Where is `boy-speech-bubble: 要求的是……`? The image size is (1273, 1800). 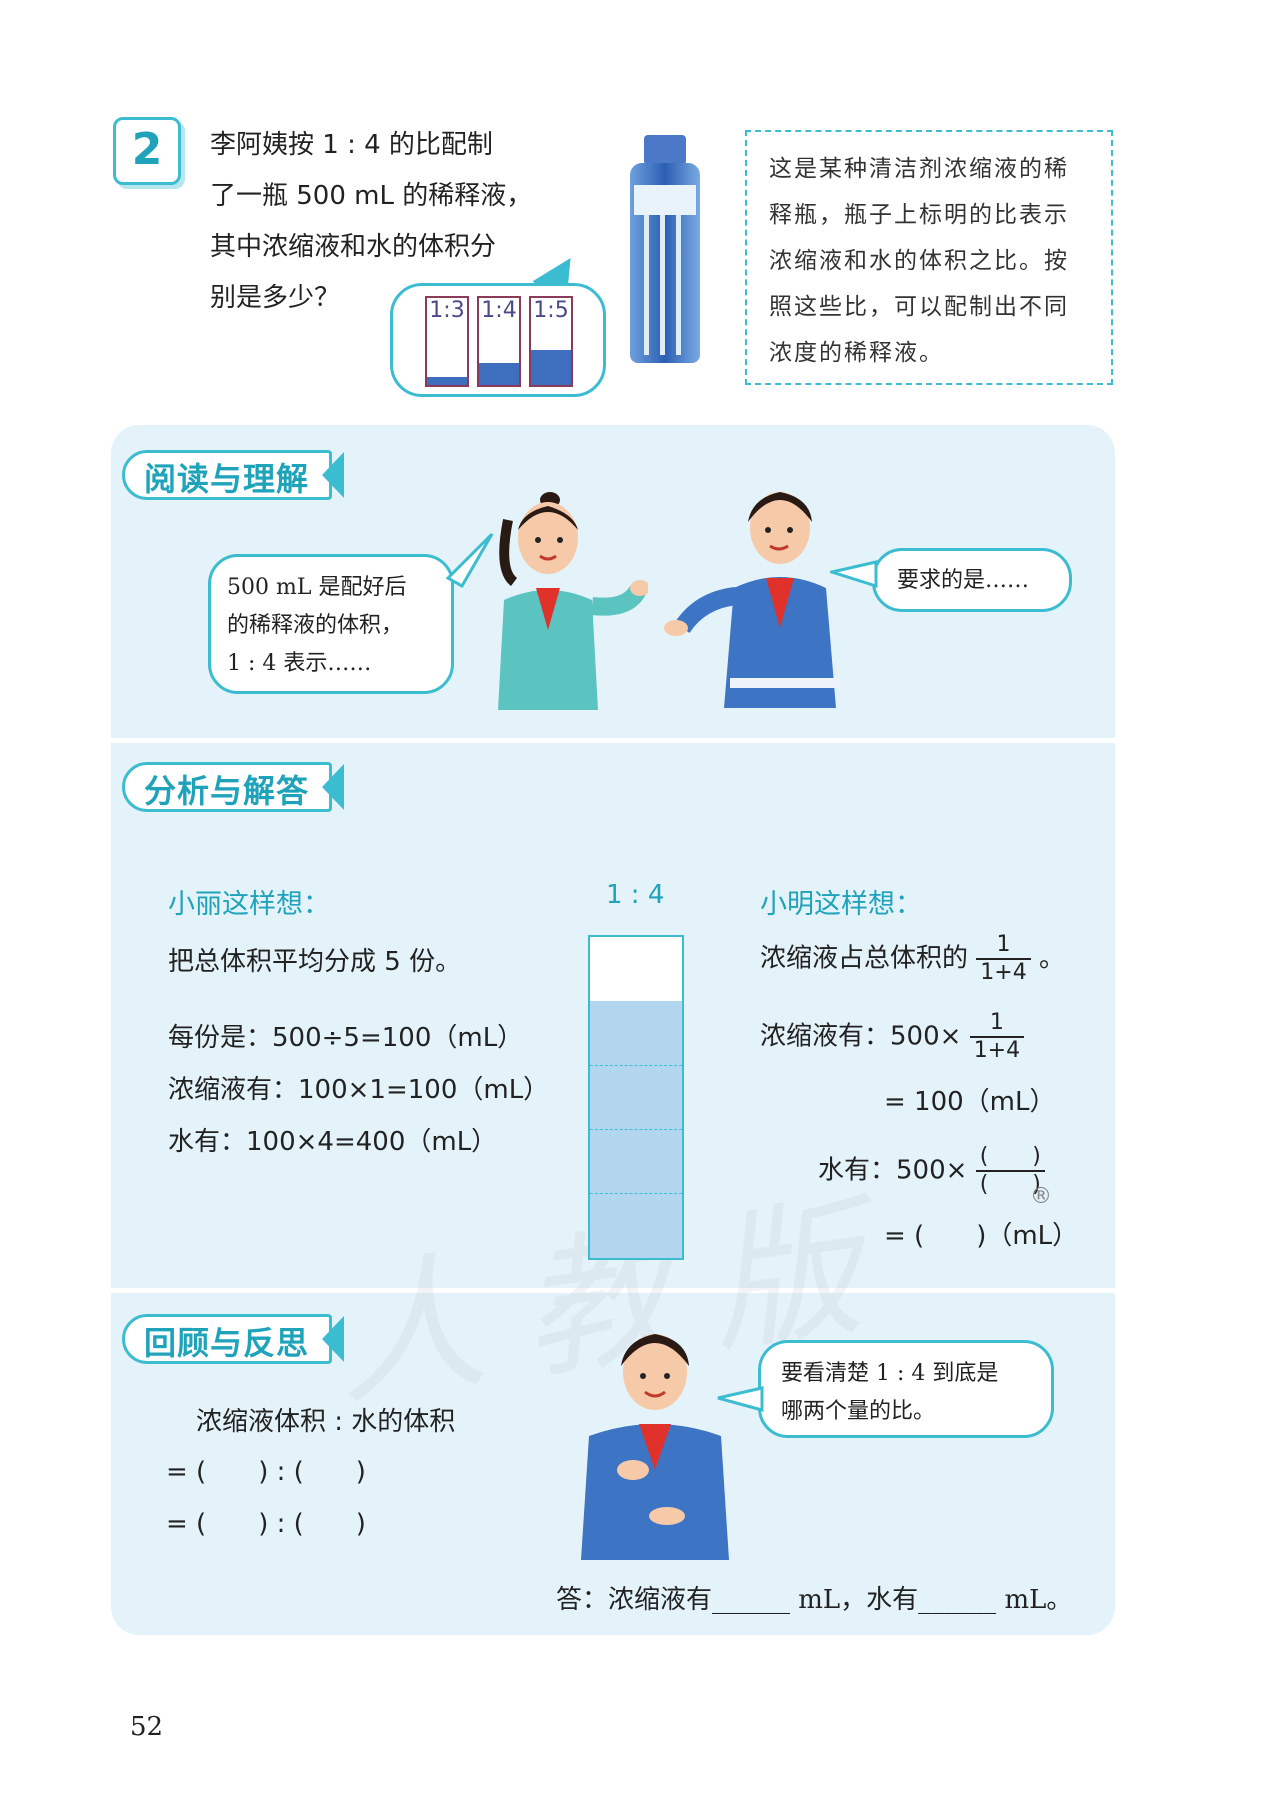
boy-speech-bubble: 要求的是…… is located at coordinates (972, 580).